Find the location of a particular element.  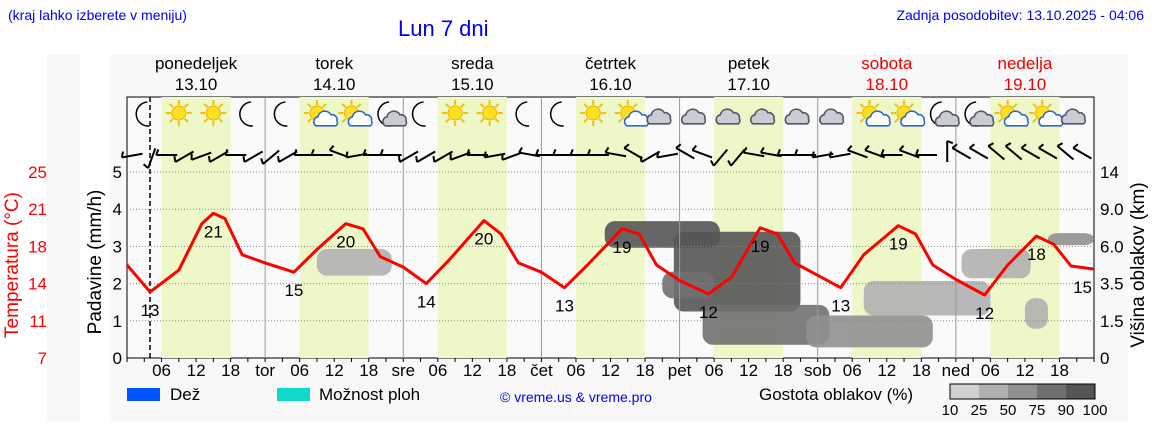

cloud-density-label: Gostota oblakov (%) is located at coordinates (836, 394).